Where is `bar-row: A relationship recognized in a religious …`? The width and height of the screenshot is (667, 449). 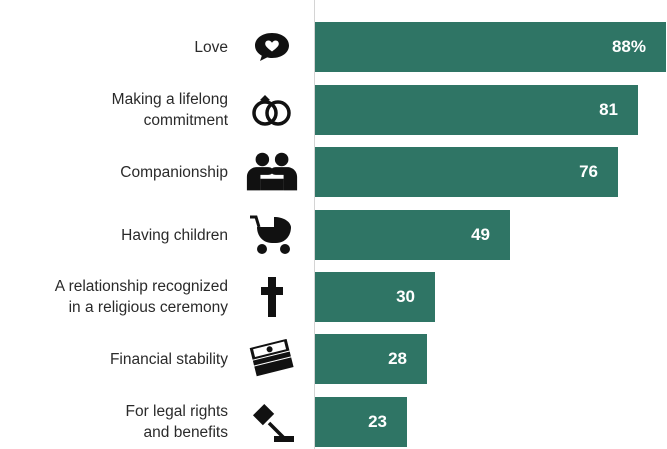 bar-row: A relationship recognized in a religious … is located at coordinates (333, 297).